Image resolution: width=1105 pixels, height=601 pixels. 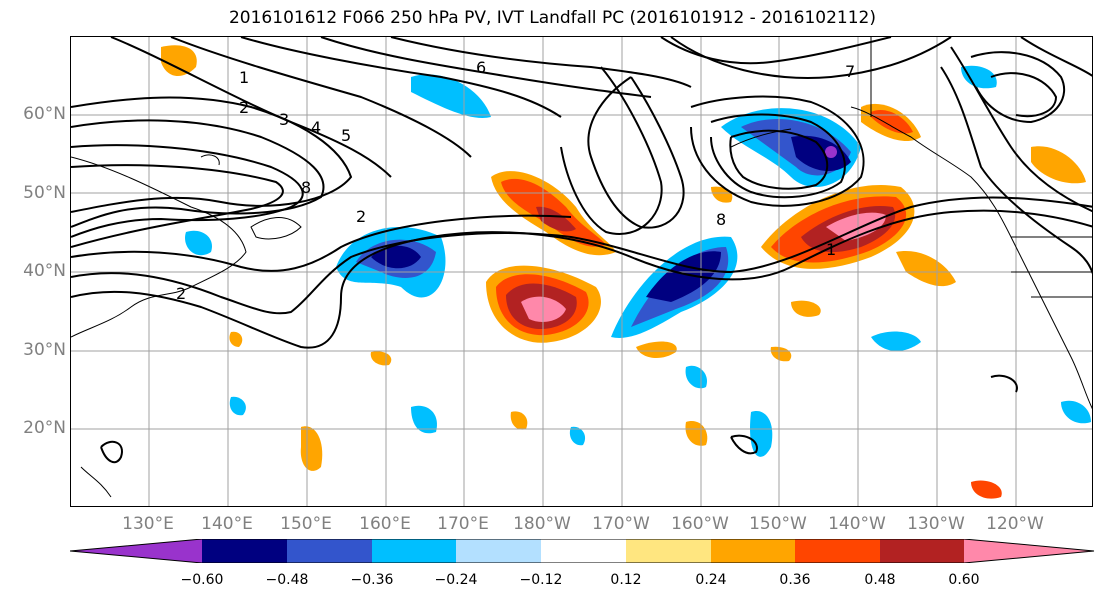 What do you see at coordinates (372, 580) in the screenshot?
I see `colorbar-tick-label: −0.36` at bounding box center [372, 580].